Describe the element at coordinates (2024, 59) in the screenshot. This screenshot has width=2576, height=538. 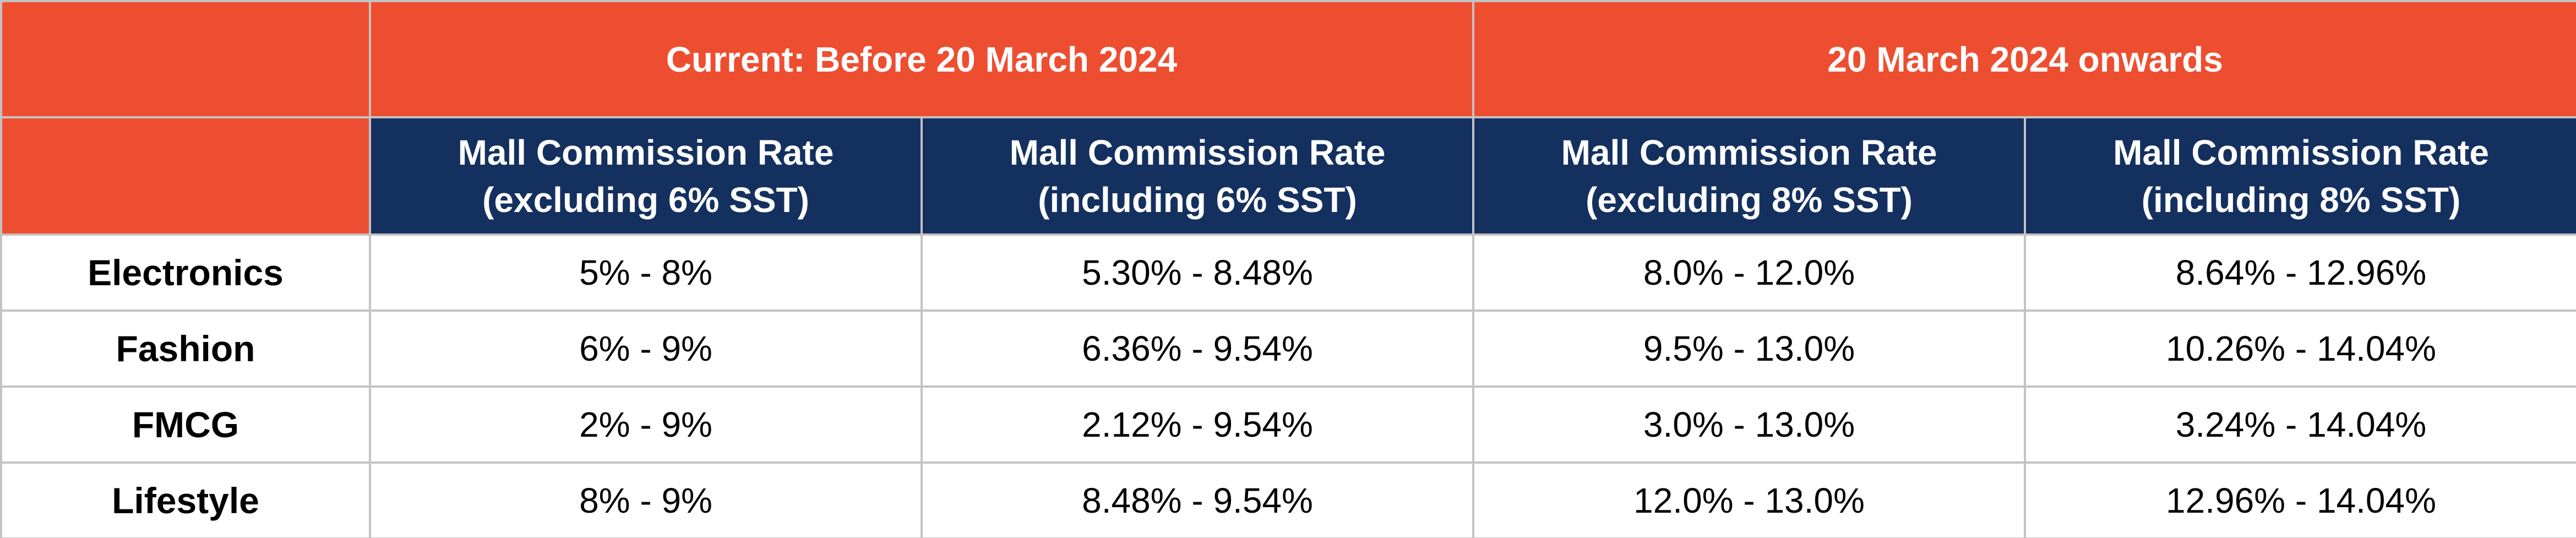
I see `group-header-new: 20 March 2024 onwards` at that location.